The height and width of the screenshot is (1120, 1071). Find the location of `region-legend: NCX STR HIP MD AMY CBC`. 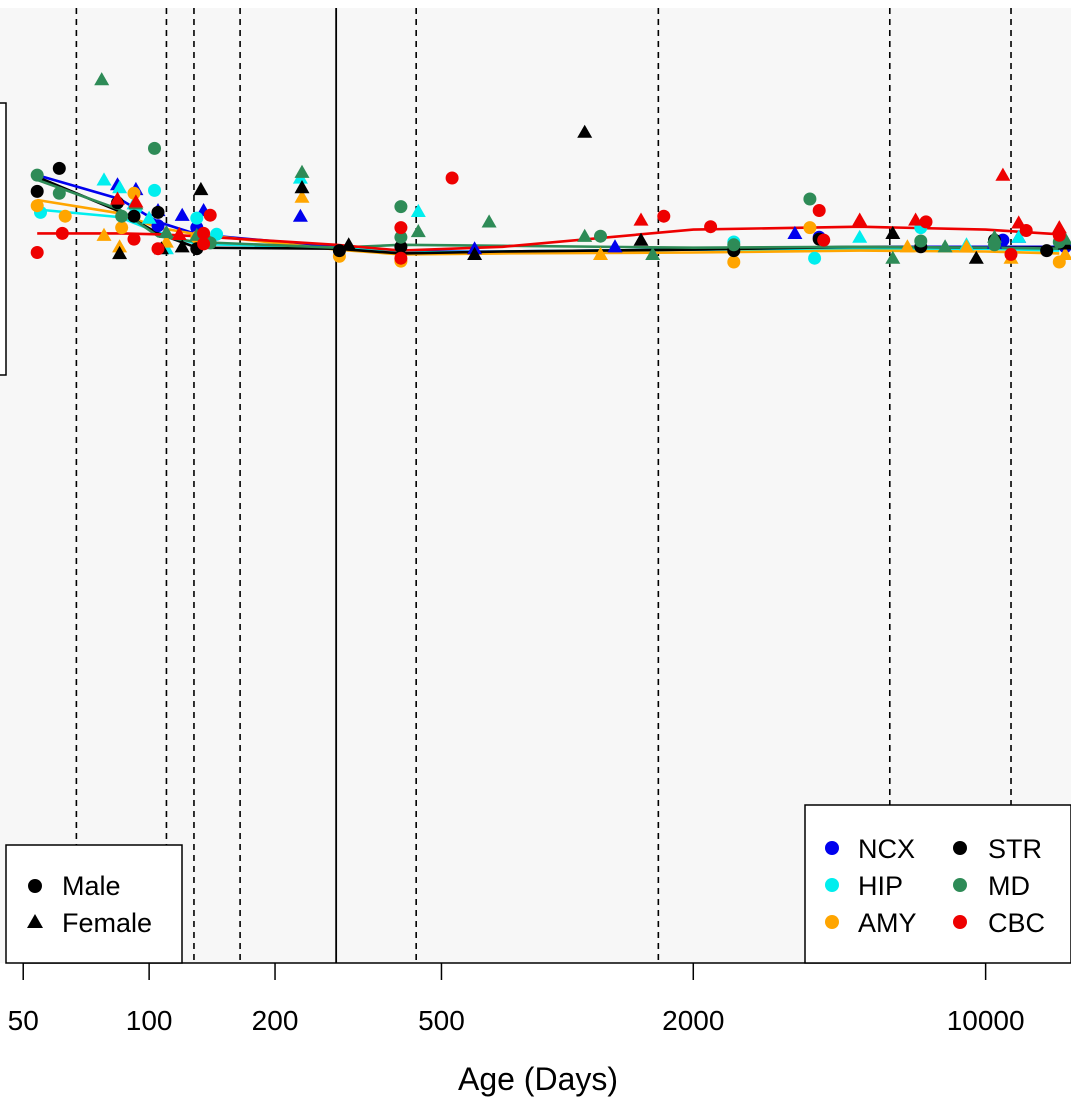

region-legend: NCX STR HIP MD AMY CBC is located at coordinates (937, 884).